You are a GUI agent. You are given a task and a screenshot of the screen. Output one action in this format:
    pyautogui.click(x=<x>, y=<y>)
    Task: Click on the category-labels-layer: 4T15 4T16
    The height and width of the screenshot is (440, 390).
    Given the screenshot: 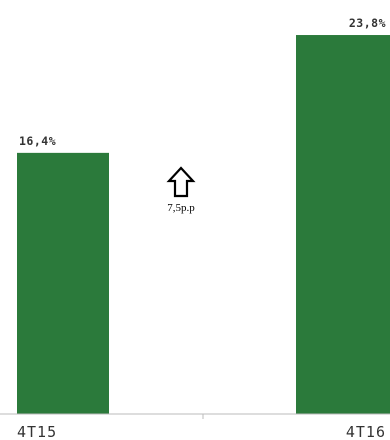 What is the action you would take?
    pyautogui.click(x=201, y=431)
    